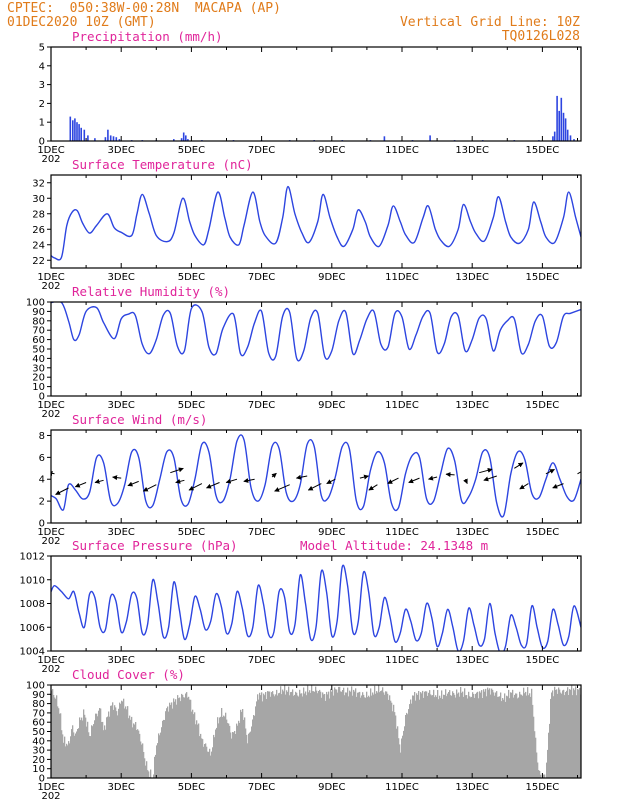 This screenshot has width=618, height=800. What do you see at coordinates (38, 183) in the screenshot?
I see `y-tick-label: 32` at bounding box center [38, 183].